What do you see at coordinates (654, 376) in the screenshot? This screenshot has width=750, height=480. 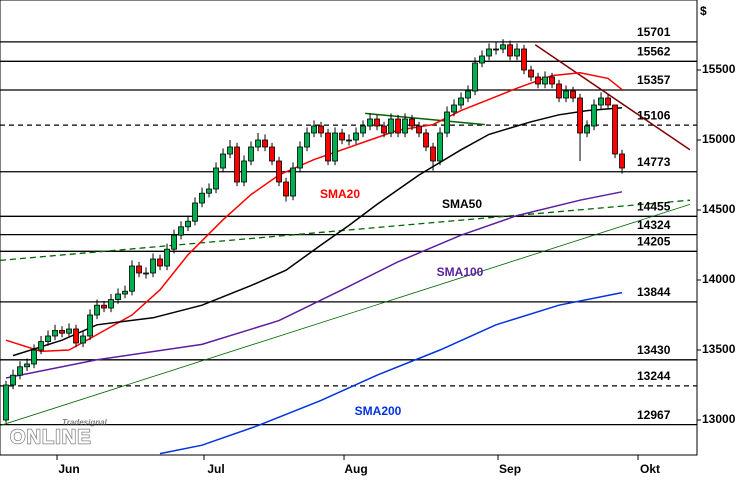 I see `level-label: 13244` at bounding box center [654, 376].